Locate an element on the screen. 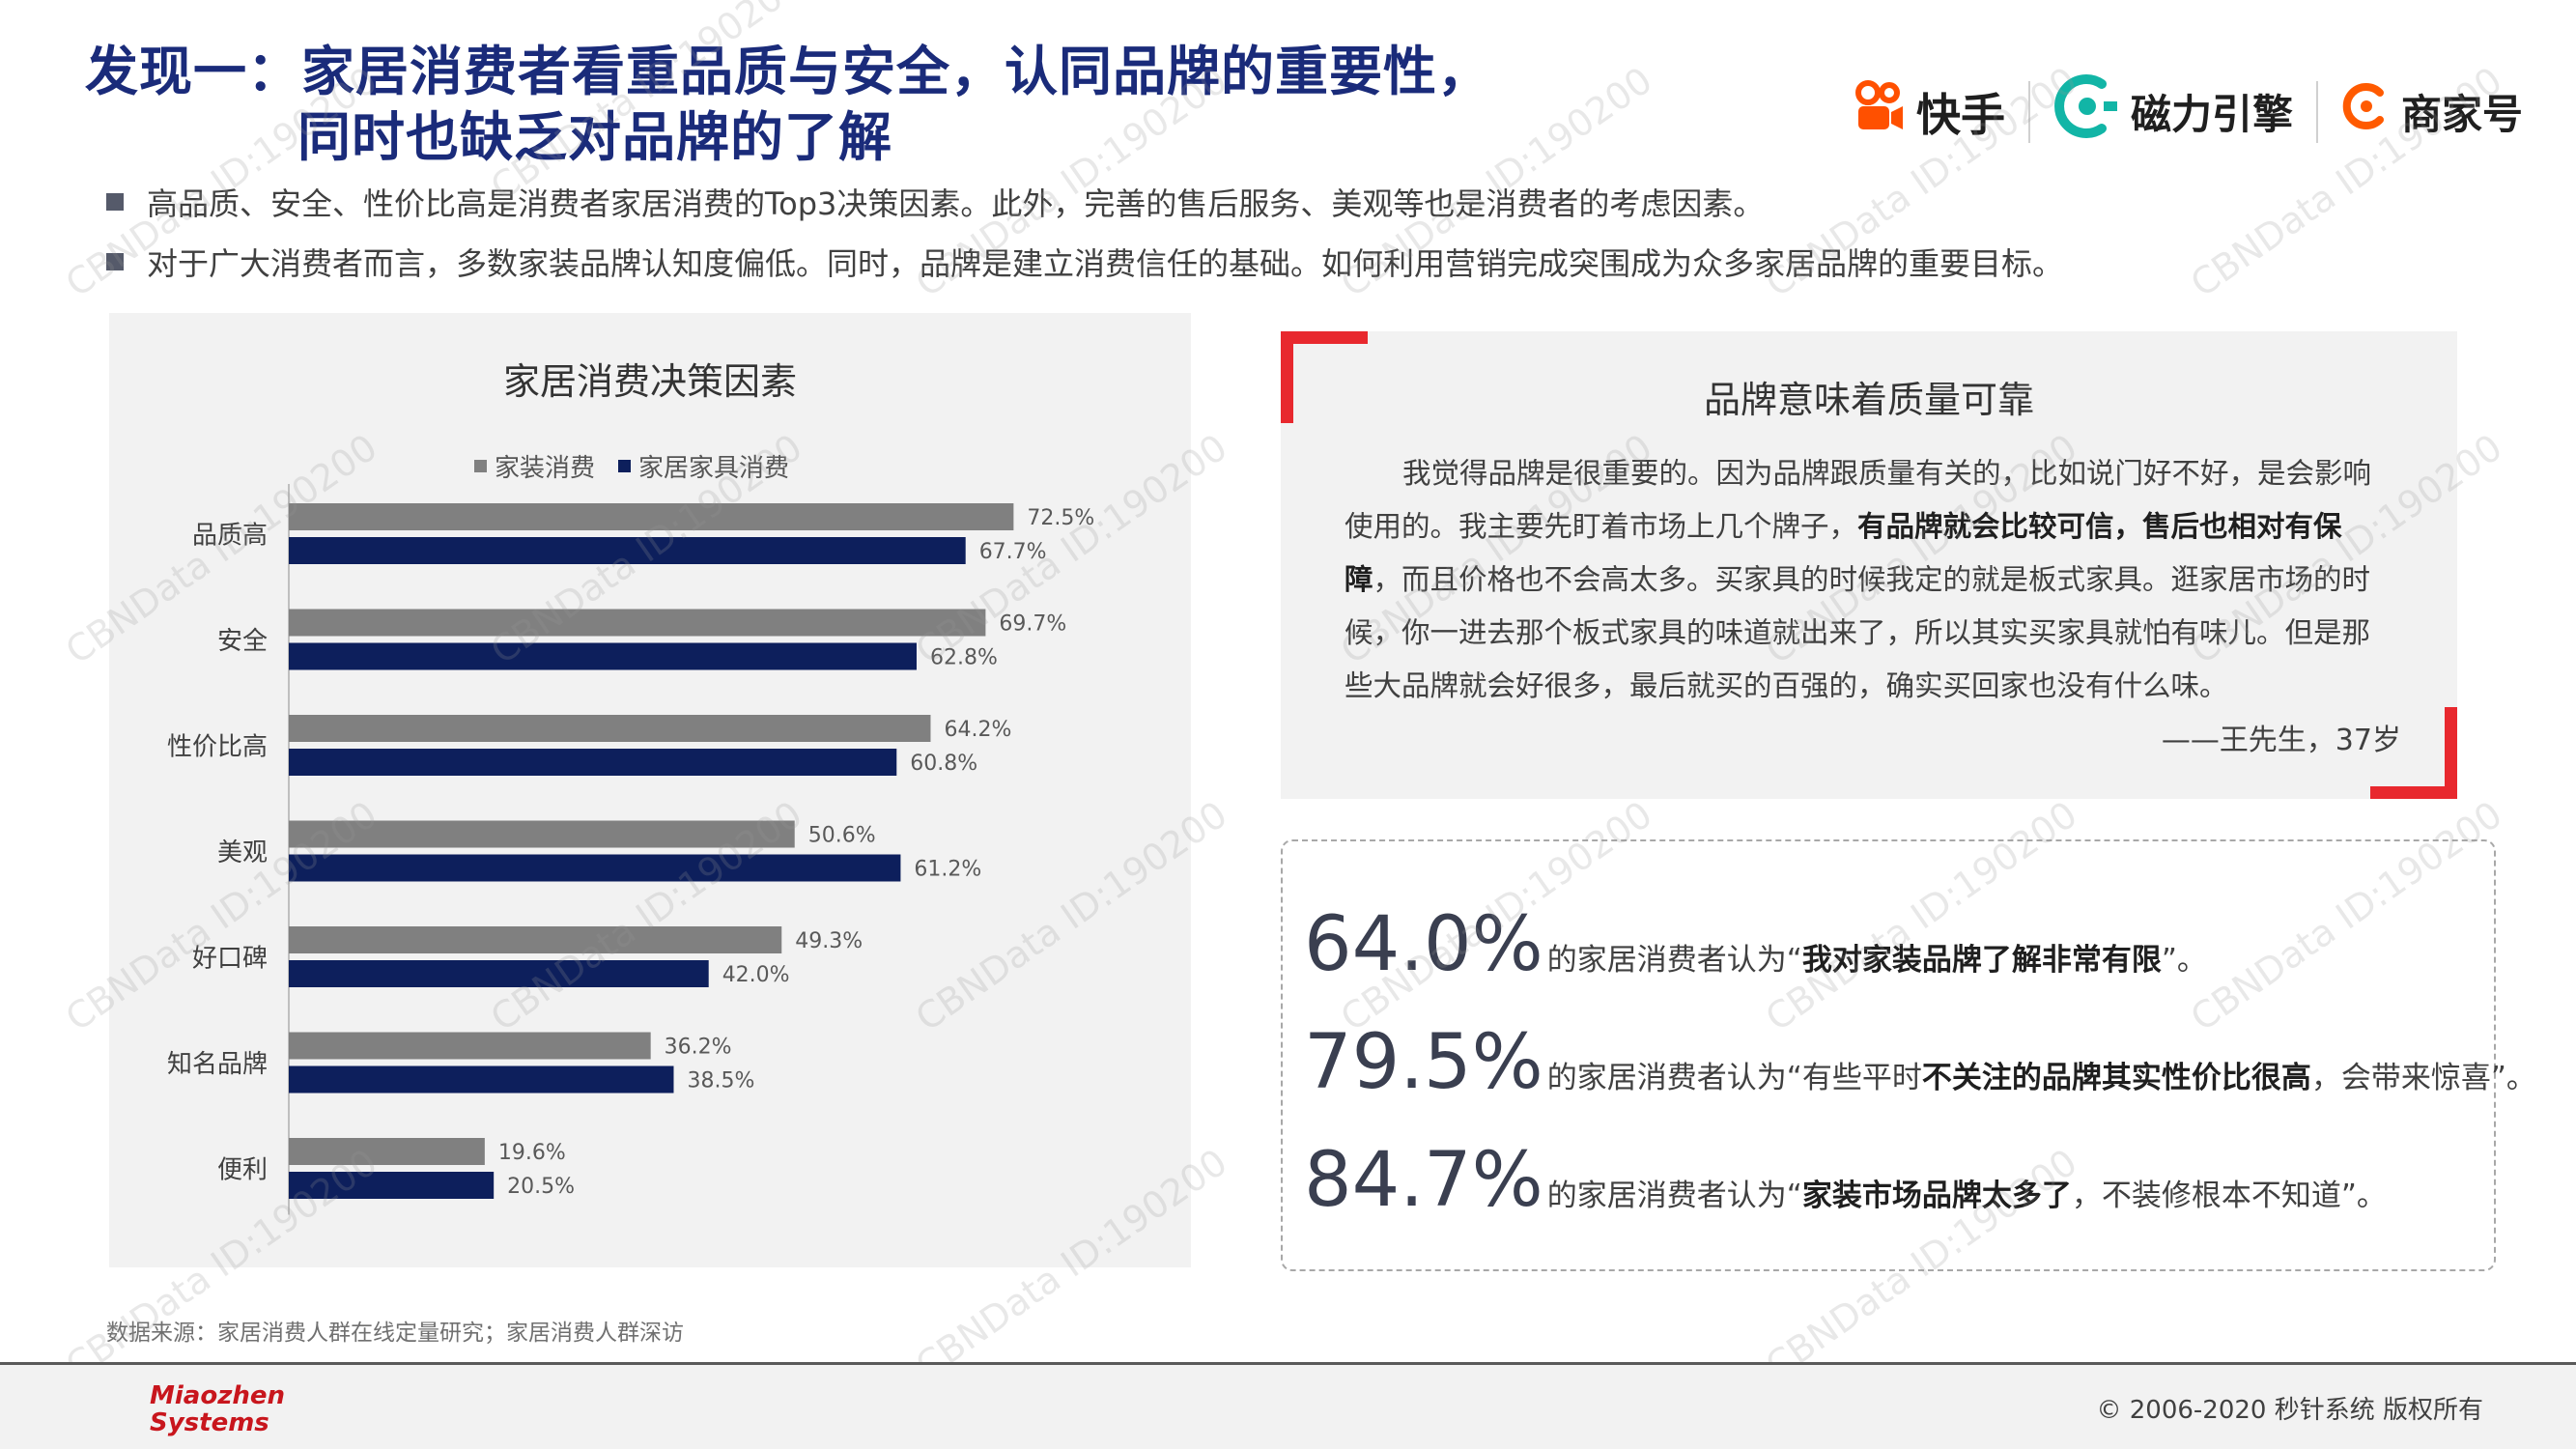 The height and width of the screenshot is (1449, 2576). cili-label: 磁力引擎 is located at coordinates (2211, 114).